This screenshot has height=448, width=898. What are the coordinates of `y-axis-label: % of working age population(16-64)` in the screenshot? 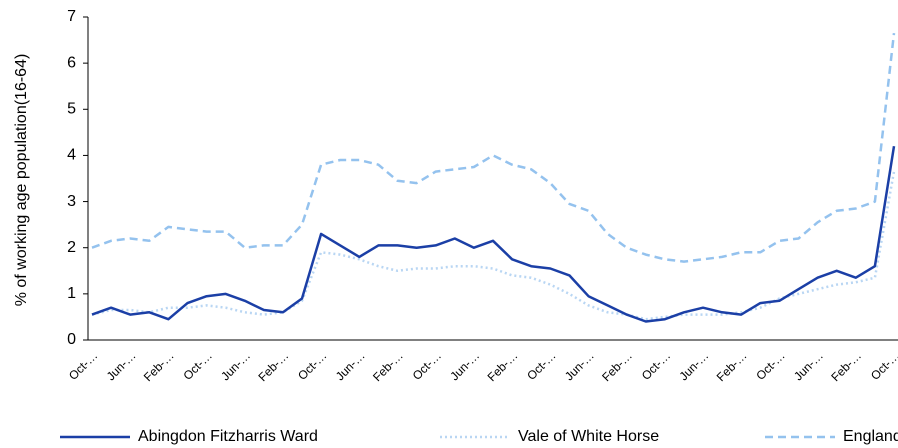 It's located at (21, 180).